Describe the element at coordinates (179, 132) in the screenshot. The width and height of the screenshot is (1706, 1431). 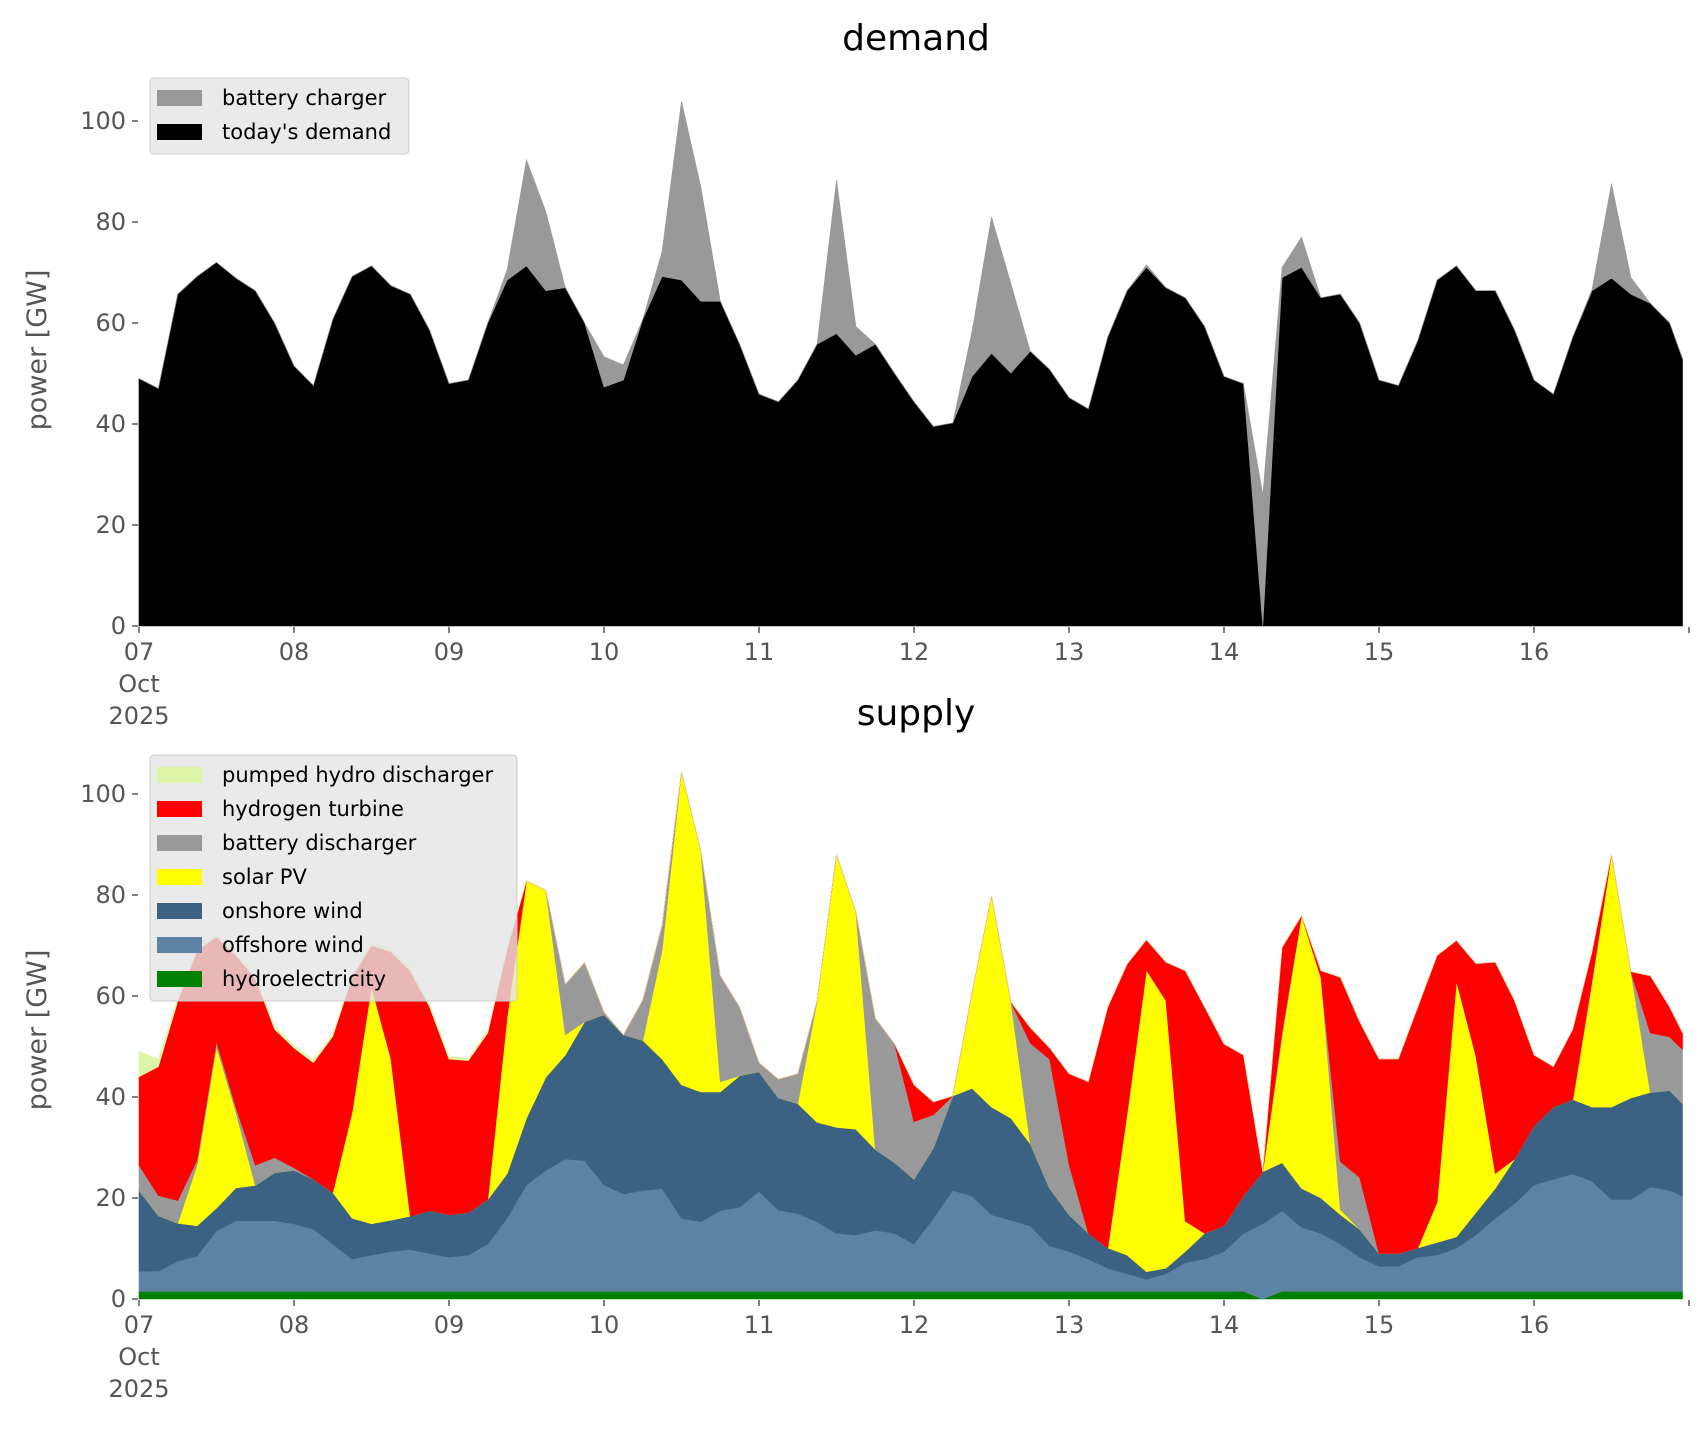
I see `legend-swatch-today-s-demand` at that location.